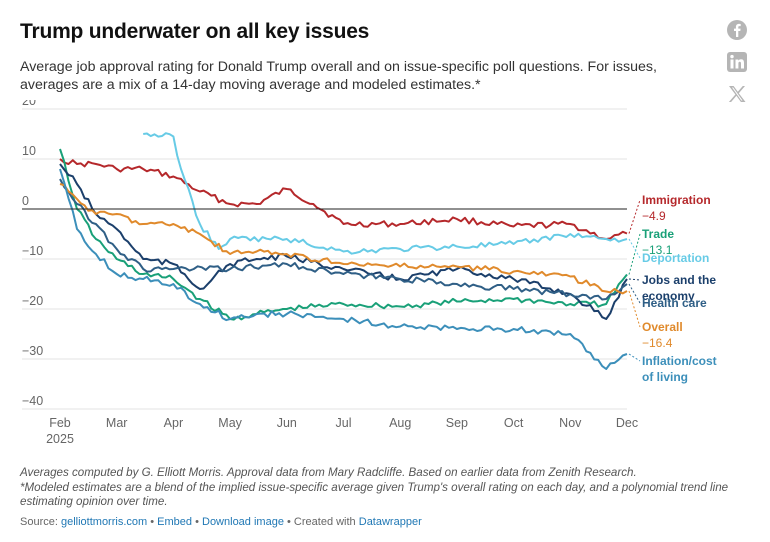 The height and width of the screenshot is (542, 770). I want to click on x-tick-label: Dec, so click(627, 423).